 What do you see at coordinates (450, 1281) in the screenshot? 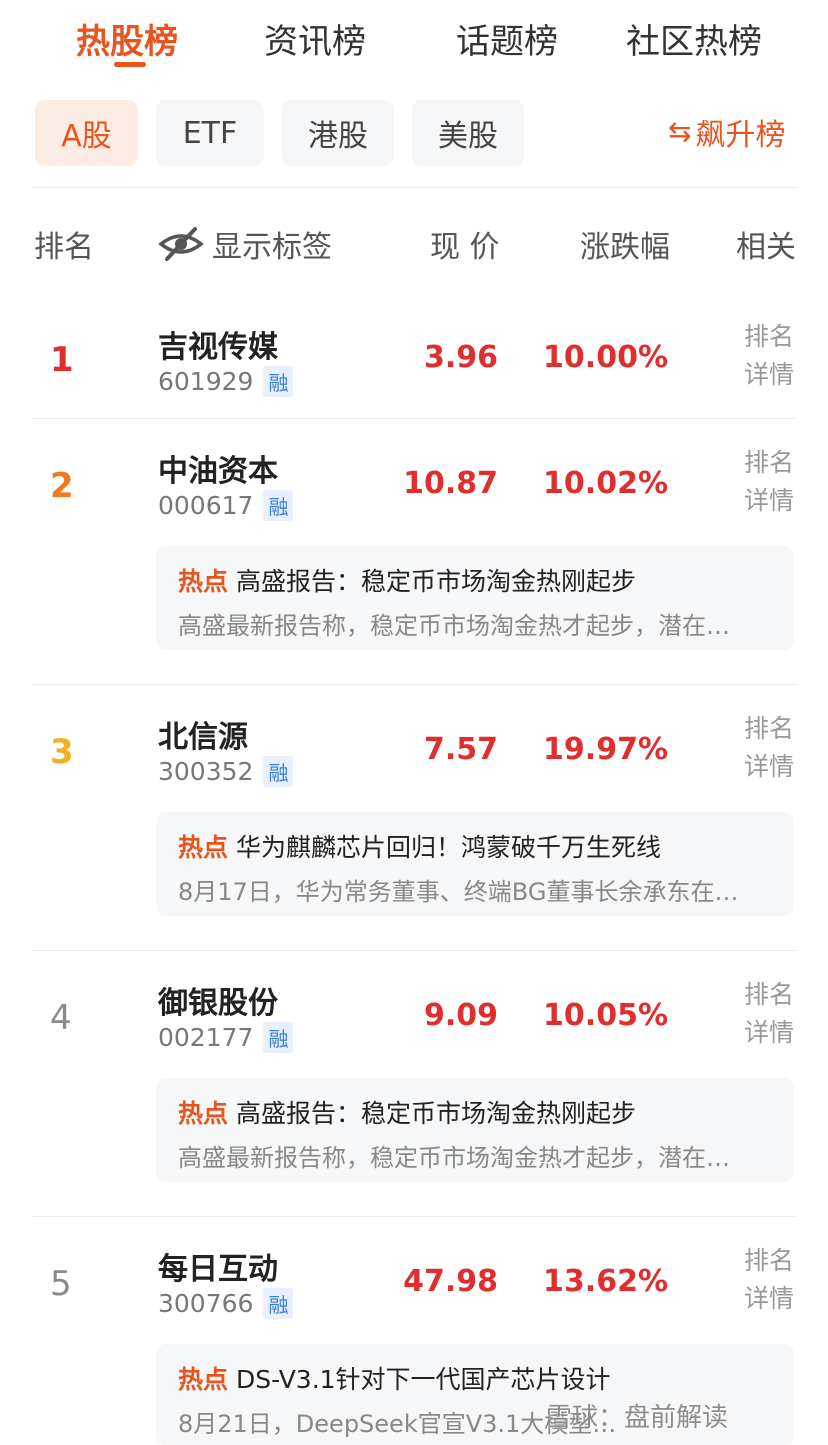
I see `stock-price: 47.98` at bounding box center [450, 1281].